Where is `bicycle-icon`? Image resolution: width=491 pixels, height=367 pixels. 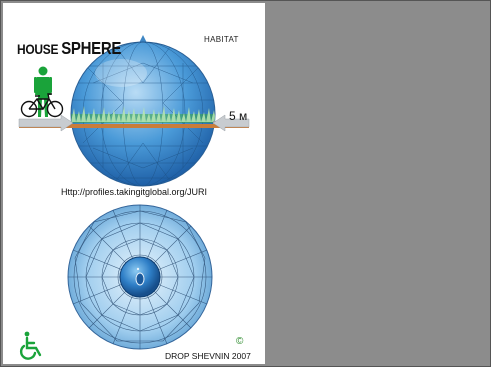 bicycle-icon is located at coordinates (42, 105).